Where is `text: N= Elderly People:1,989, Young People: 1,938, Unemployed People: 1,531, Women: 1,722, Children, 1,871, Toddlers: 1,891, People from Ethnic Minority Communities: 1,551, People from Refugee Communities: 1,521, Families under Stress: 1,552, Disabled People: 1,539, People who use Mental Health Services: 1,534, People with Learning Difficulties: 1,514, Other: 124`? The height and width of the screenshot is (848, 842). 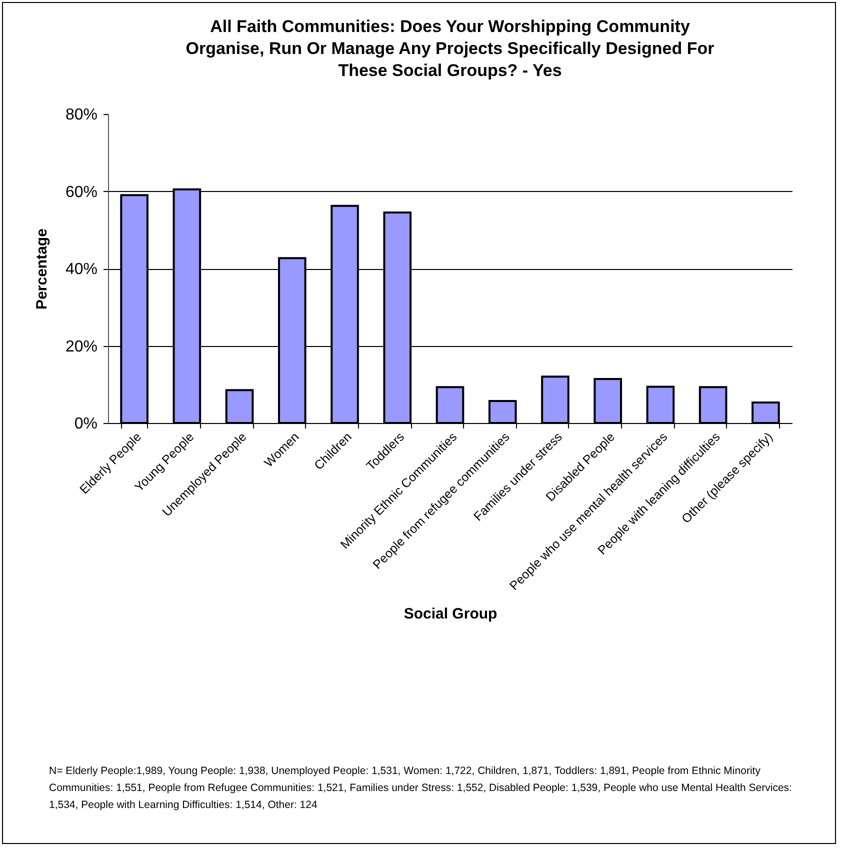 text: N= Elderly People:1,989, Young People: 1,938, Unemployed People: 1,531, Women: 1,722, Children, 1,871, Toddlers: 1,891, People from Ethnic Minority Communities: 1,551, People from Refugee Communities: 1,521, Families under Stress: 1,552, Disabled People: 1,539, People who use Mental Health Services: 1,534, People with Learning Difficulties: 1,514, Other: 124 is located at coordinates (421, 788).